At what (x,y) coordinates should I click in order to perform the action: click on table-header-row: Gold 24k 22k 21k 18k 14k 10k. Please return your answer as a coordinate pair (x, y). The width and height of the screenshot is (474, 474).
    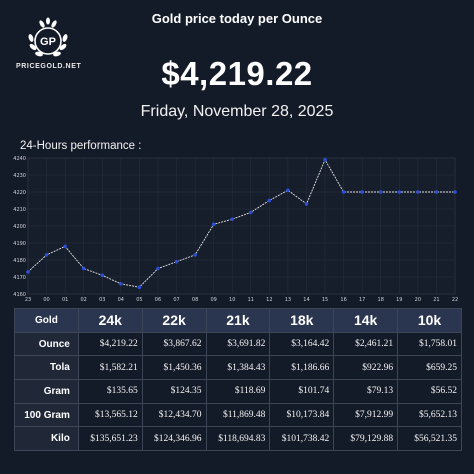
    Looking at the image, I should click on (238, 320).